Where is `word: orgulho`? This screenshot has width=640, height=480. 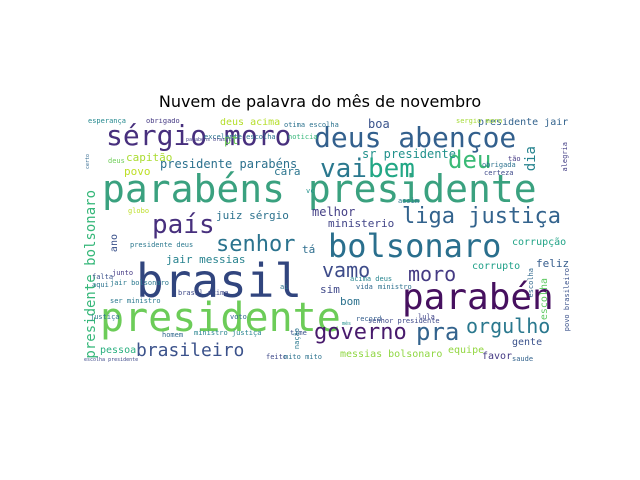
word: orgulho is located at coordinates (508, 326).